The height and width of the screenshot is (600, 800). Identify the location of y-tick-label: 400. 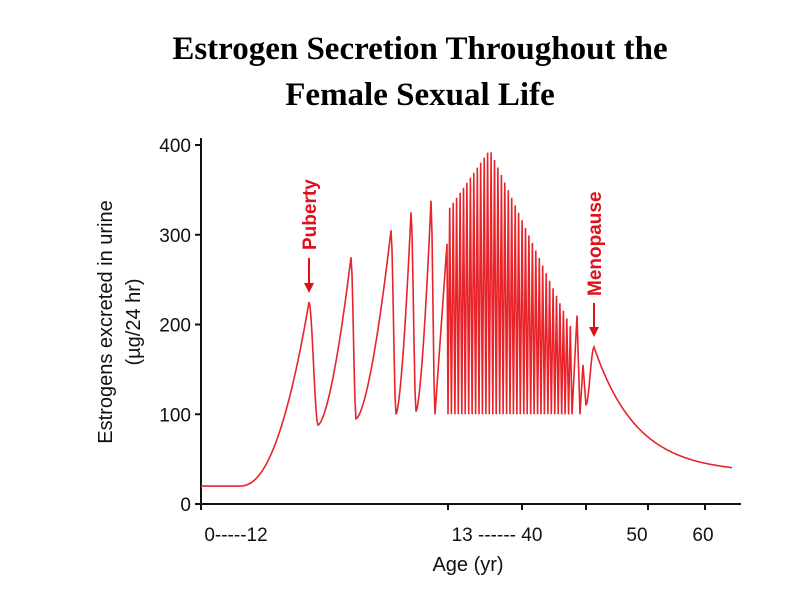
(175, 146).